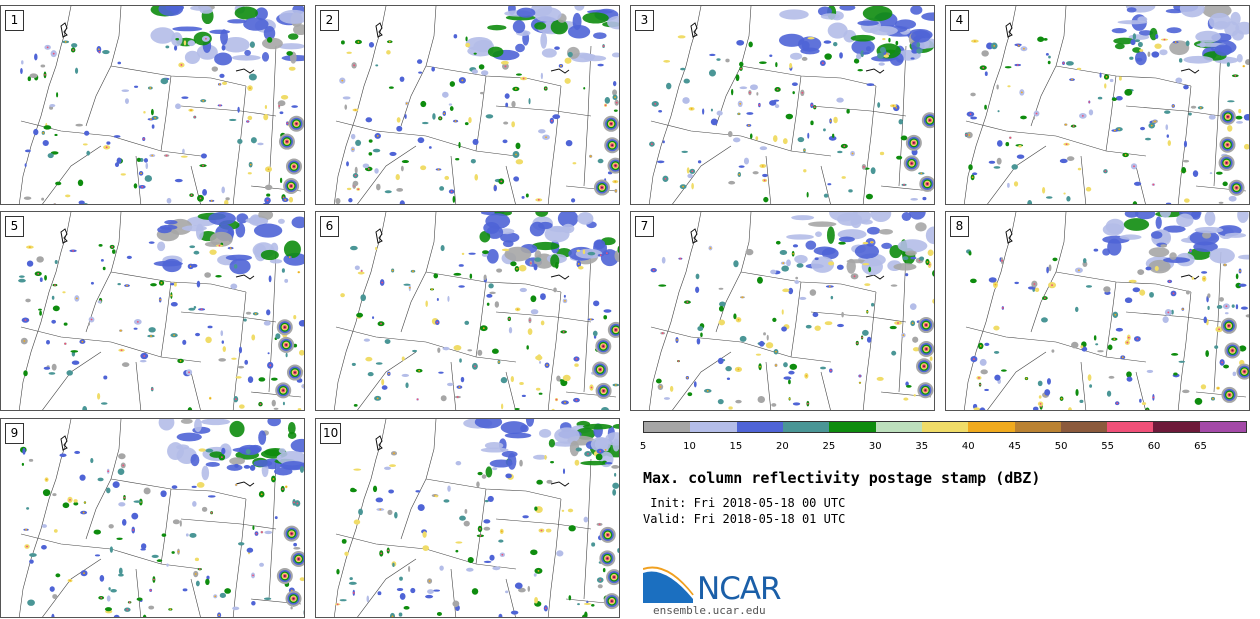  What do you see at coordinates (959, 20) in the screenshot?
I see `panel-number-label: 4` at bounding box center [959, 20].